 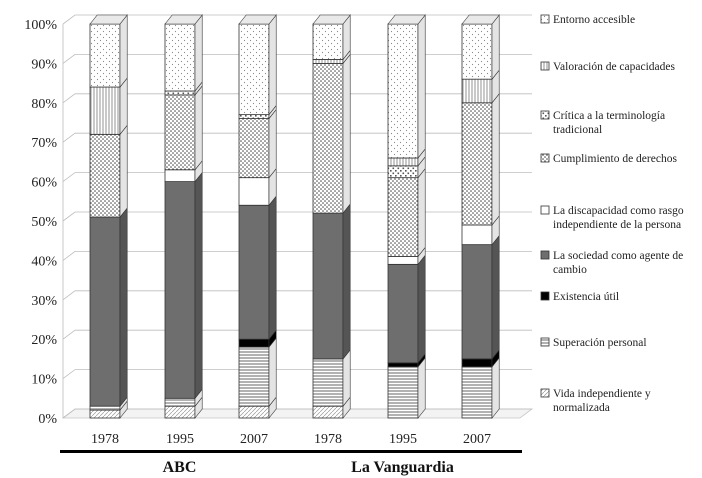 I want to click on y-tick-label: 70%, so click(x=44, y=143).